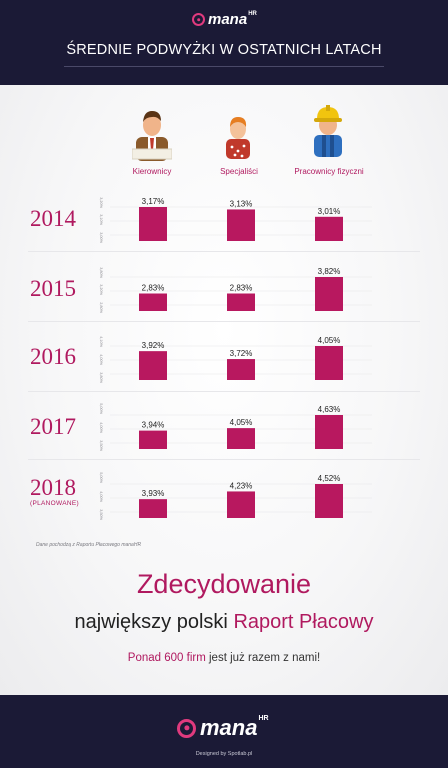 The image size is (448, 768). I want to click on promo-tagline-accent: Ponad 600 firm, so click(166, 658).